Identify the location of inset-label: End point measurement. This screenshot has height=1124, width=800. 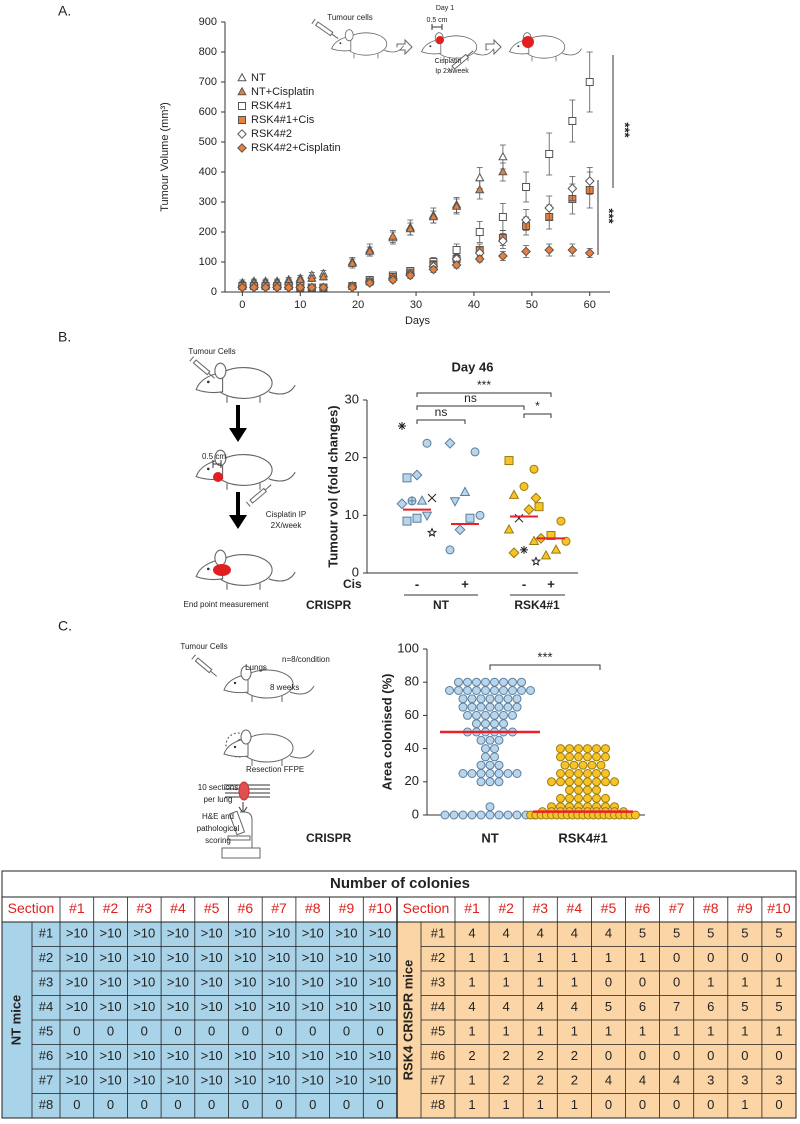
(227, 604).